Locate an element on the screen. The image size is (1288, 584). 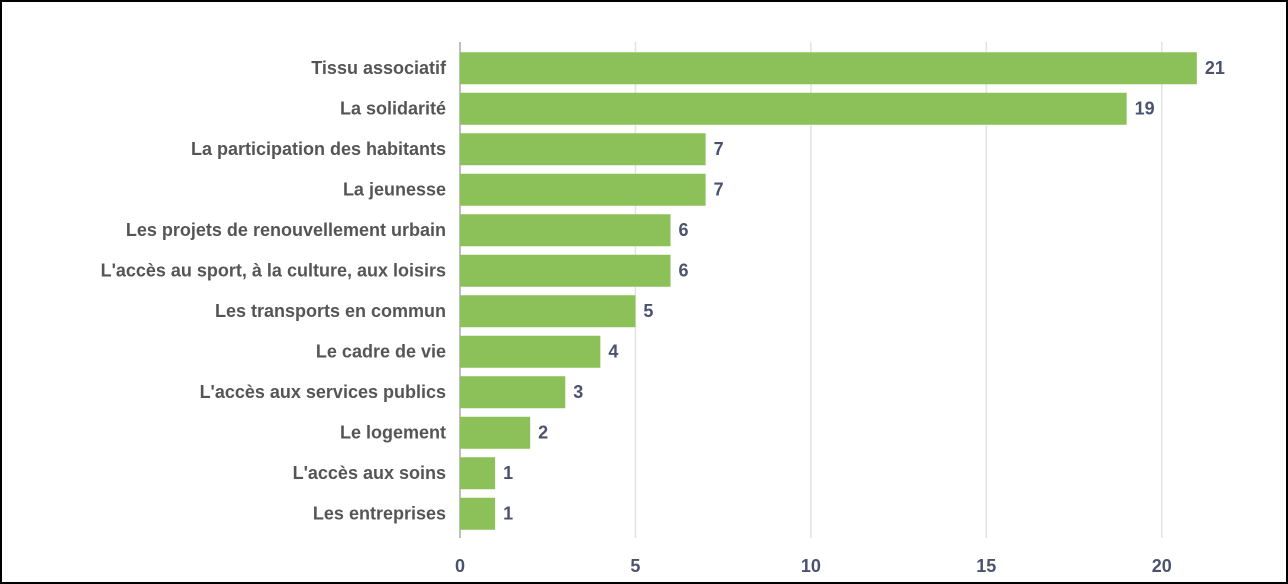
y-tick-label: Les projets de renouvellement urbain is located at coordinates (286, 230).